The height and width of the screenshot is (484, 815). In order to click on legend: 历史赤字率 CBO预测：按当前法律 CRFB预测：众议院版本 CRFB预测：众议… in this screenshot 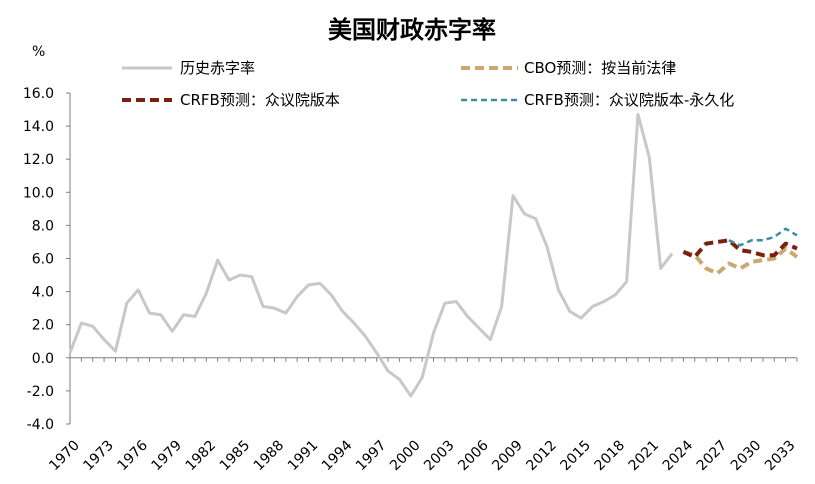, I will do `click(428, 84)`.